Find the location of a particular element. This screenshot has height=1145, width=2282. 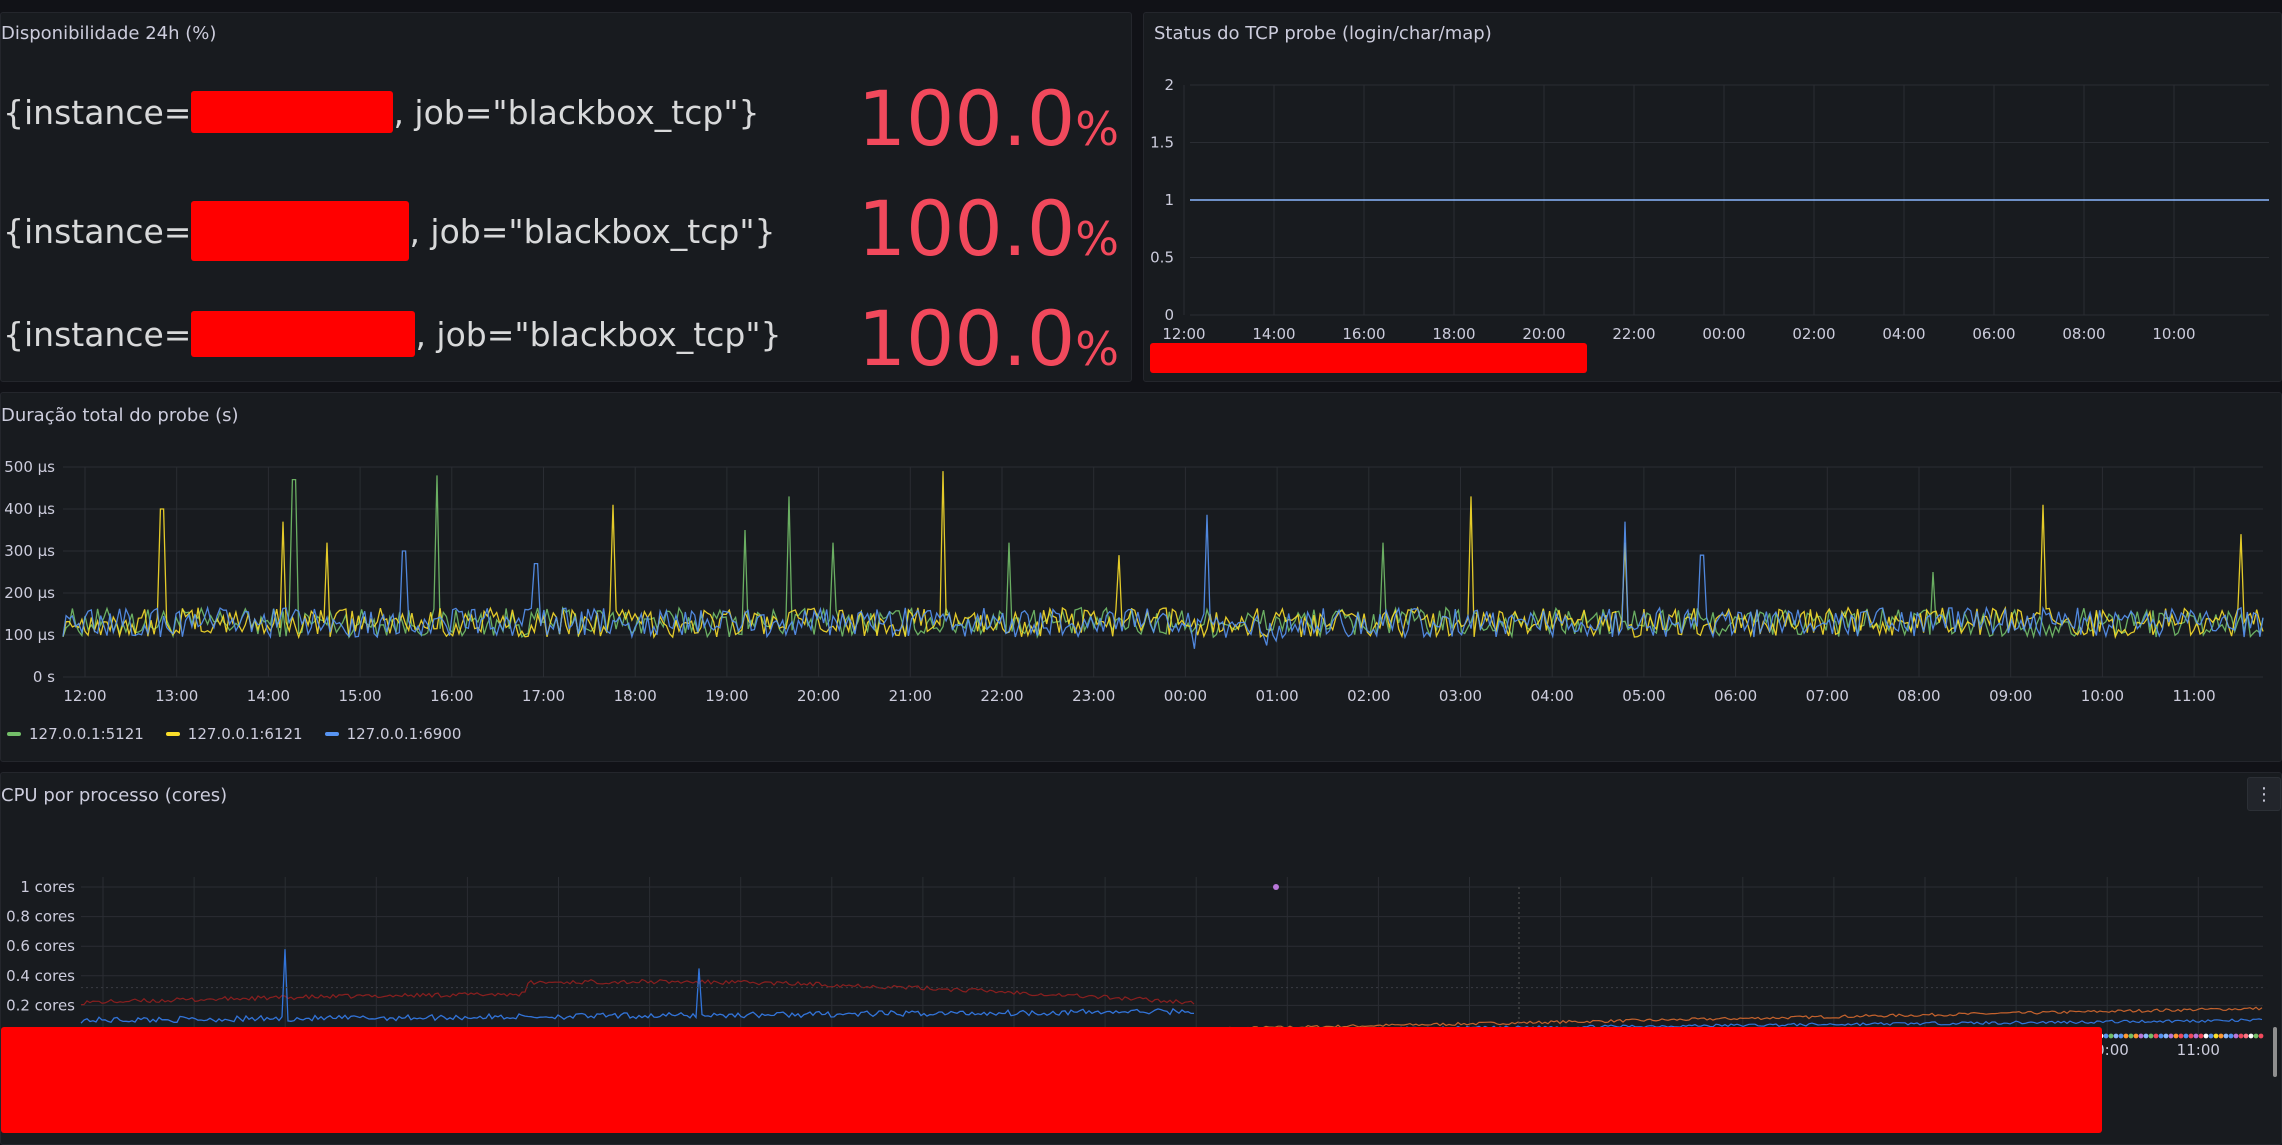

vertical-ellipsis-icon: ⋮ is located at coordinates (2264, 794).